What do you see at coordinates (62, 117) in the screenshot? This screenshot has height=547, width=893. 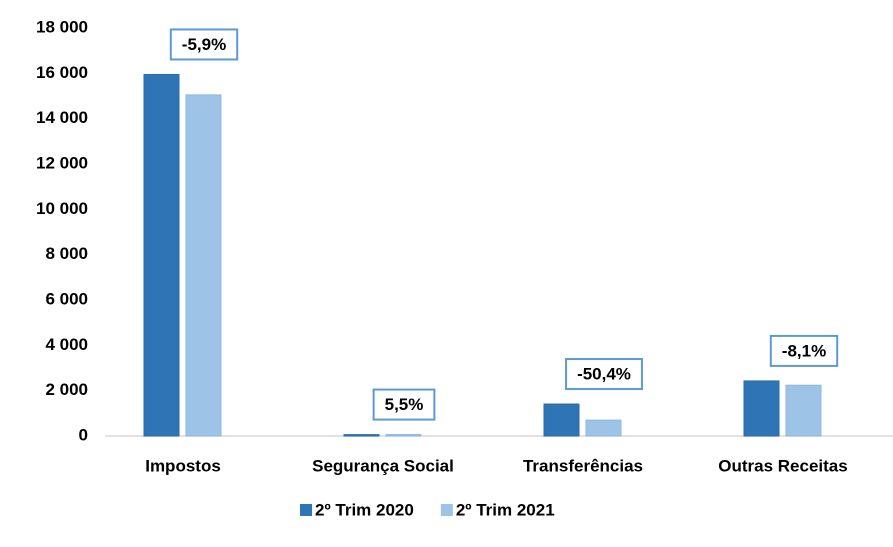 I see `y-tick-label: 14 000` at bounding box center [62, 117].